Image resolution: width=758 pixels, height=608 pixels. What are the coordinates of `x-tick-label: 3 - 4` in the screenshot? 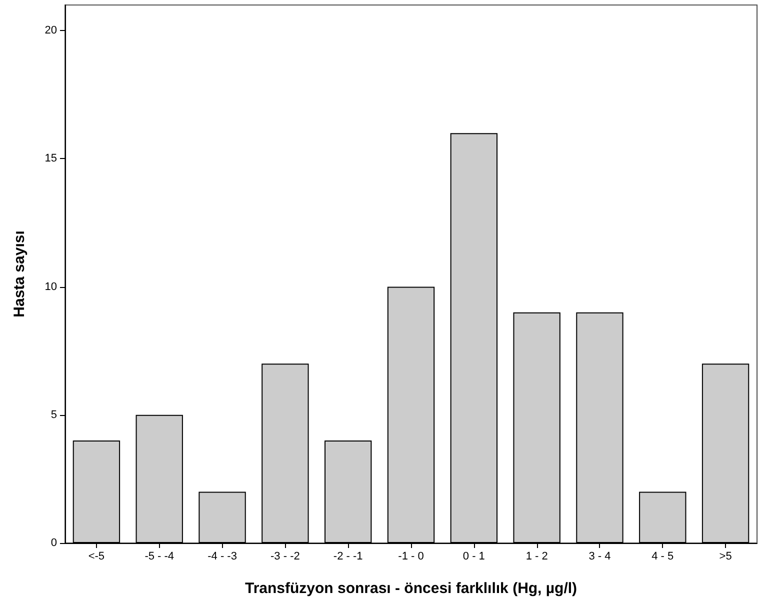 It's located at (599, 556).